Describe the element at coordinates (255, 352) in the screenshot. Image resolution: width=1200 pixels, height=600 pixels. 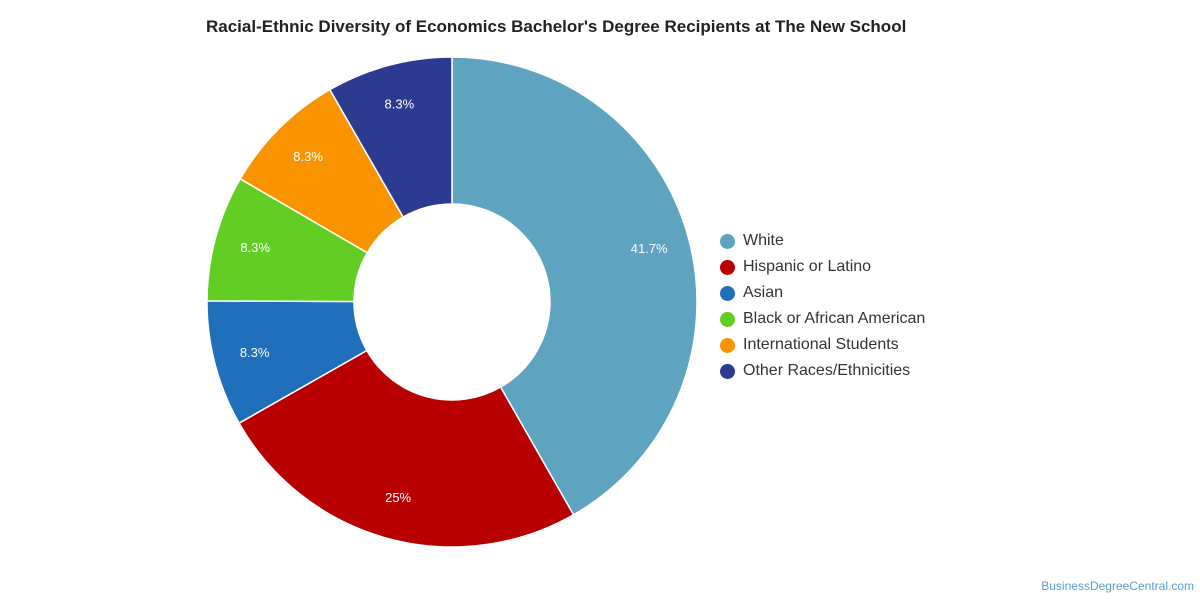
I see `slice-label-asian: 8.3%` at that location.